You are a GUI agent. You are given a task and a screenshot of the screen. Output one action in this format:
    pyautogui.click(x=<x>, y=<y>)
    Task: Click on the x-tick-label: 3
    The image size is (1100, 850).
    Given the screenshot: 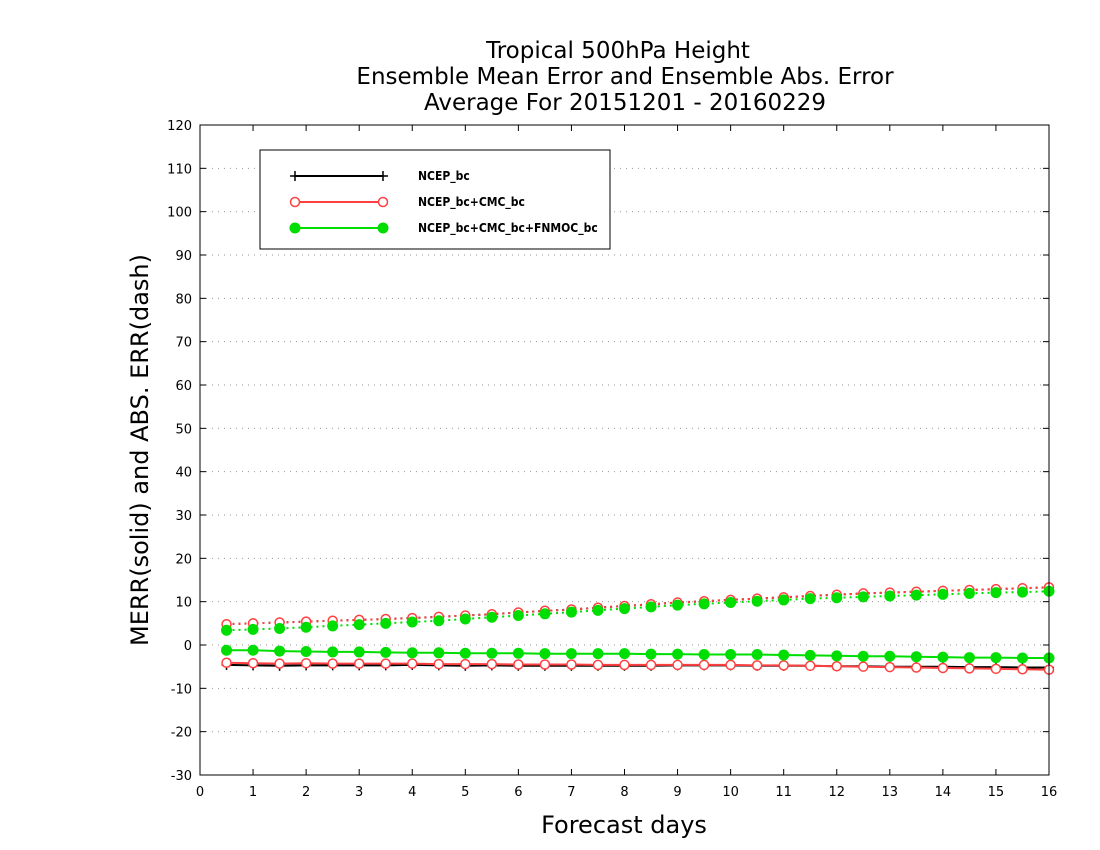 What is the action you would take?
    pyautogui.click(x=359, y=792)
    